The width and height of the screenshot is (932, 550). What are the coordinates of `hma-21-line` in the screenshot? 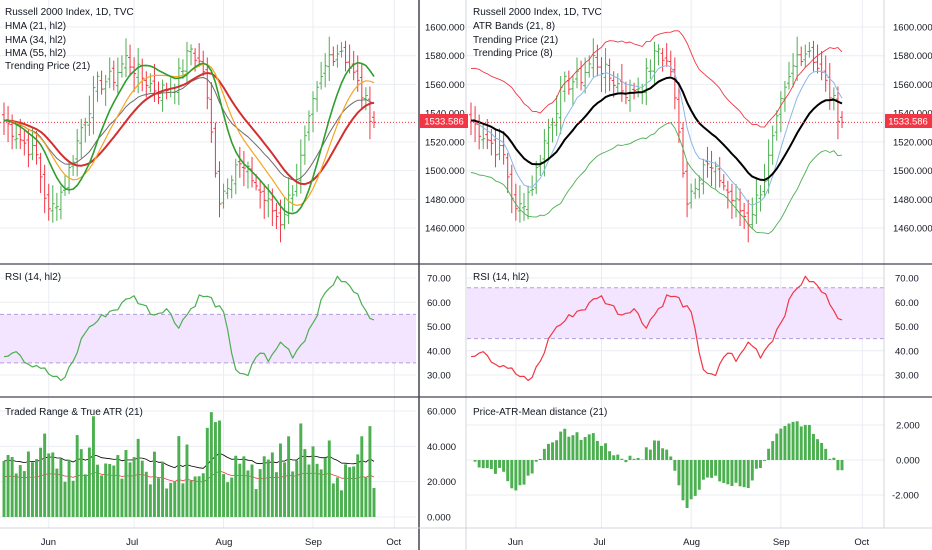 It's located at (189, 138).